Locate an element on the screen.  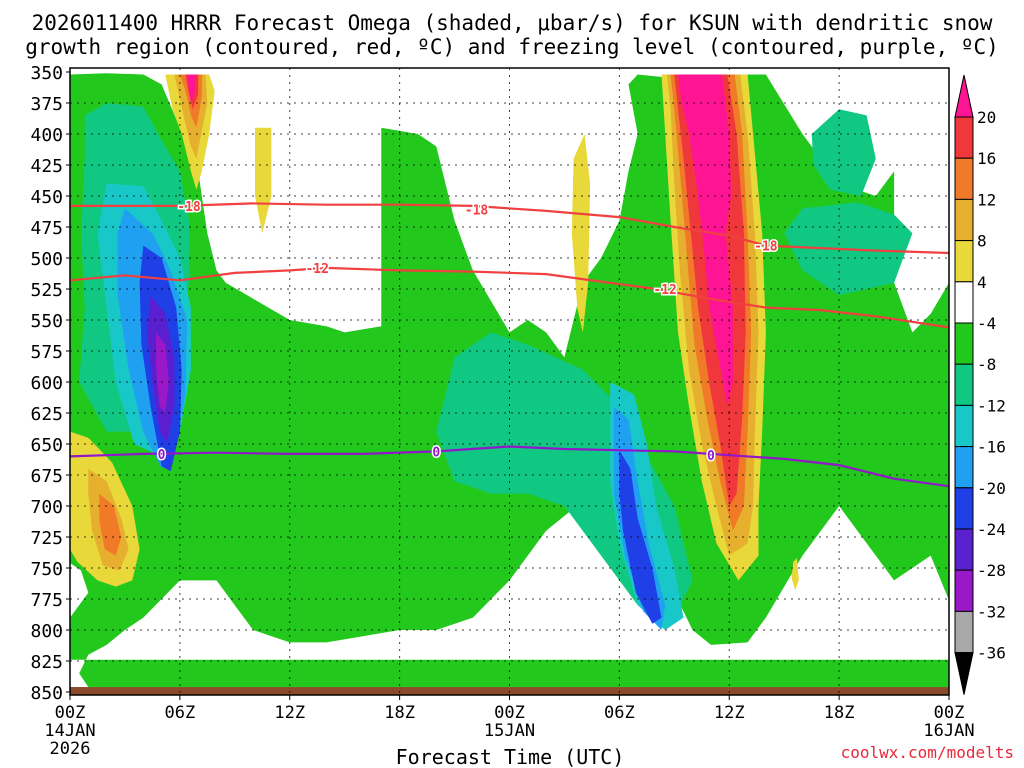
y-tick-label: 700 is located at coordinates (46, 507).